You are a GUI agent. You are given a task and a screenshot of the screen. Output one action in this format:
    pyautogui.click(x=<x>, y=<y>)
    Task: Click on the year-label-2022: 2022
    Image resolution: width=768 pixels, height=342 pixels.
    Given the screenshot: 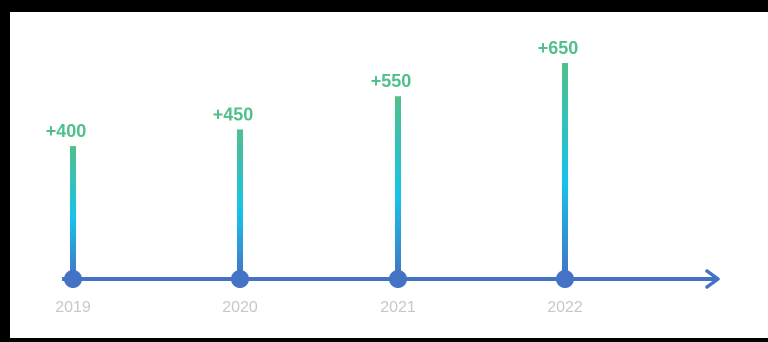 What is the action you would take?
    pyautogui.click(x=565, y=307)
    